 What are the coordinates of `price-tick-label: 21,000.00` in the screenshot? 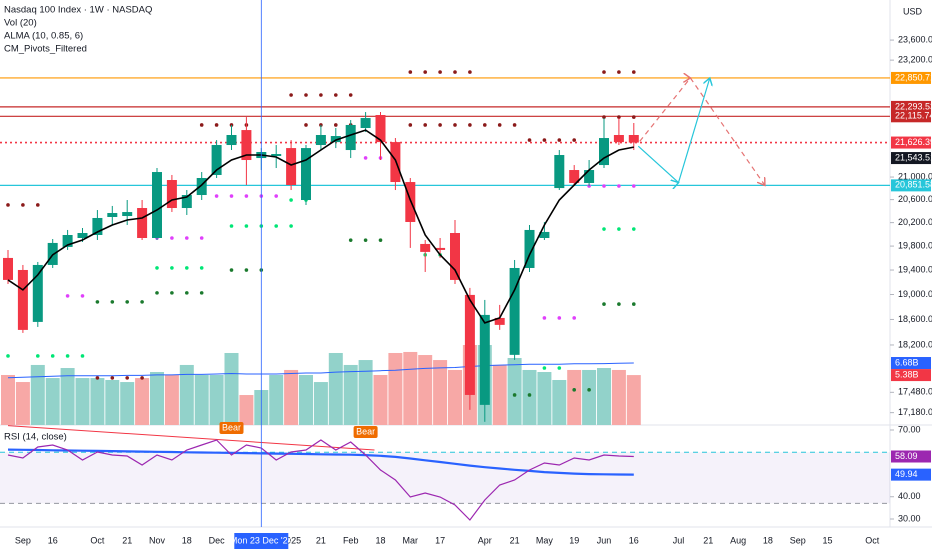 It's located at (915, 176).